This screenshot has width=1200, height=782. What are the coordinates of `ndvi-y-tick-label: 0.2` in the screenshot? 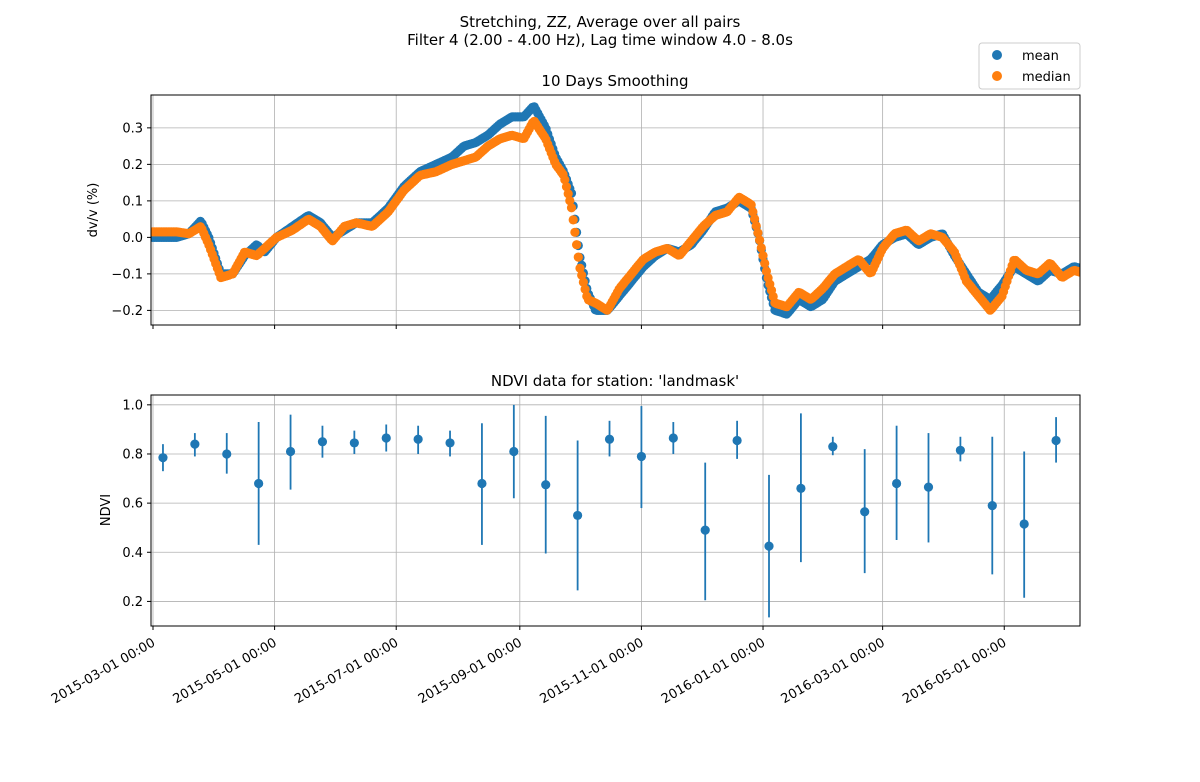 It's located at (132, 602).